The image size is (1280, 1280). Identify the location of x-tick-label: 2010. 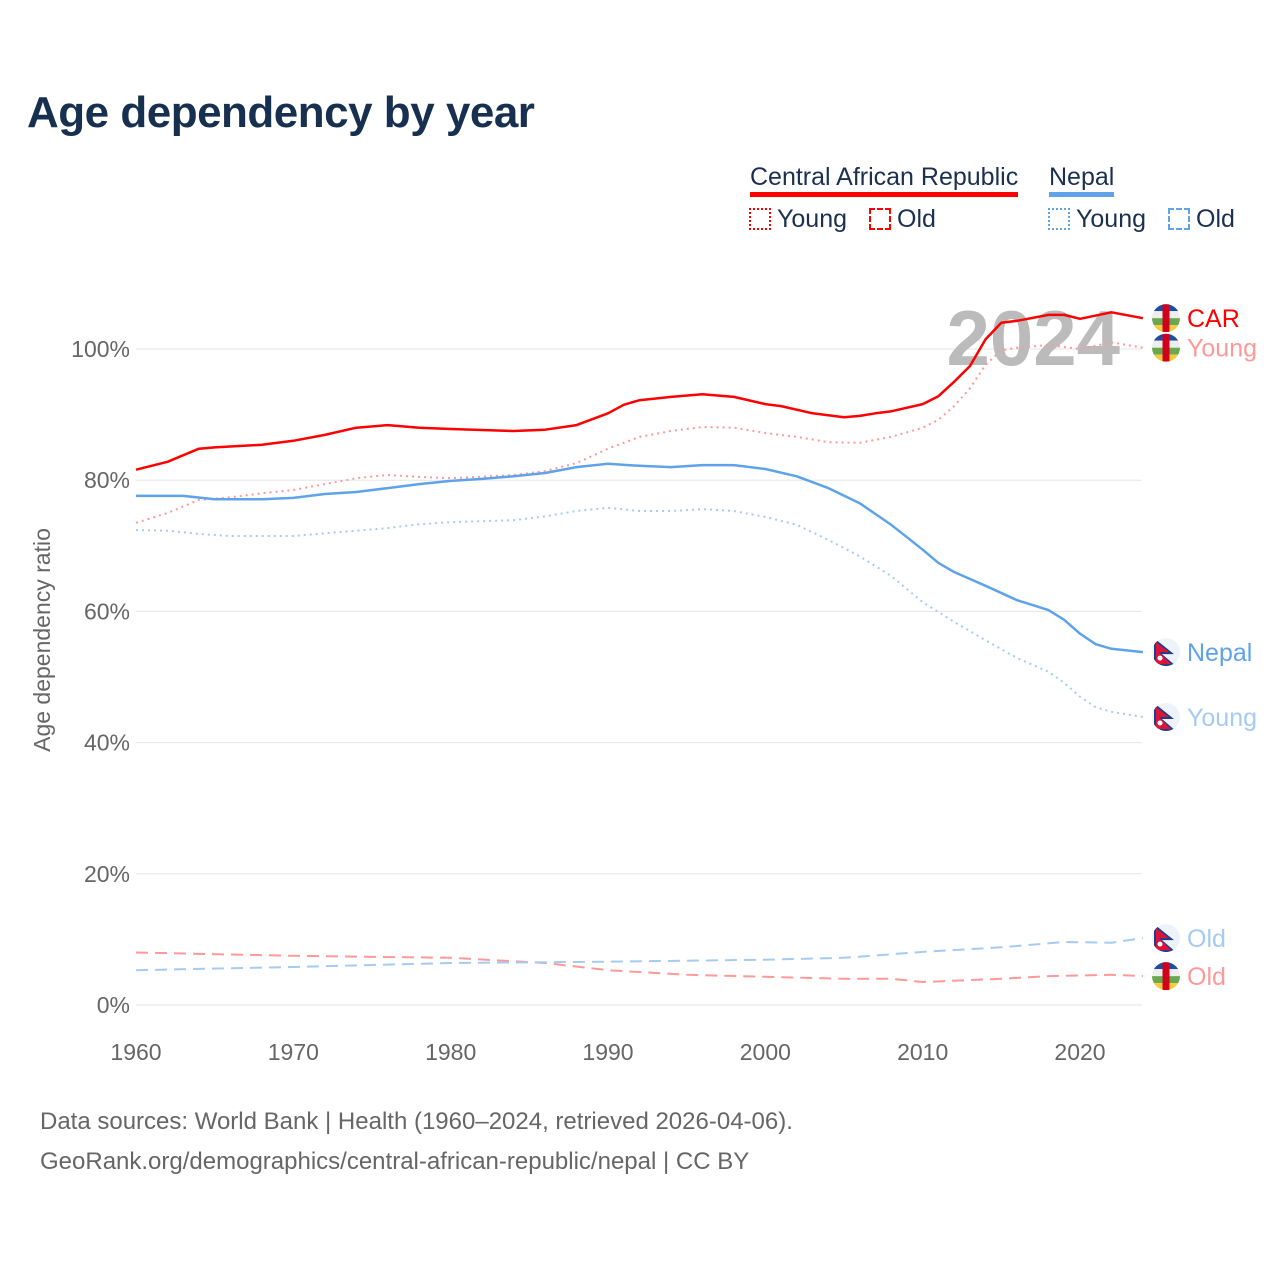
(922, 1052).